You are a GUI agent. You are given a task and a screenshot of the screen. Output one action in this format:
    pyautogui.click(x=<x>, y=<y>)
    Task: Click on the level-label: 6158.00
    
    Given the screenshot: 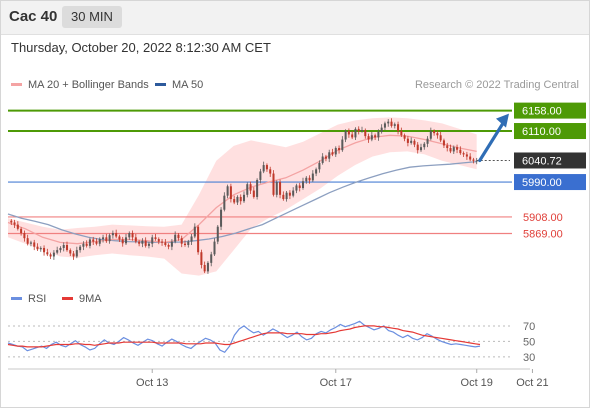 What is the action you would take?
    pyautogui.click(x=542, y=112)
    